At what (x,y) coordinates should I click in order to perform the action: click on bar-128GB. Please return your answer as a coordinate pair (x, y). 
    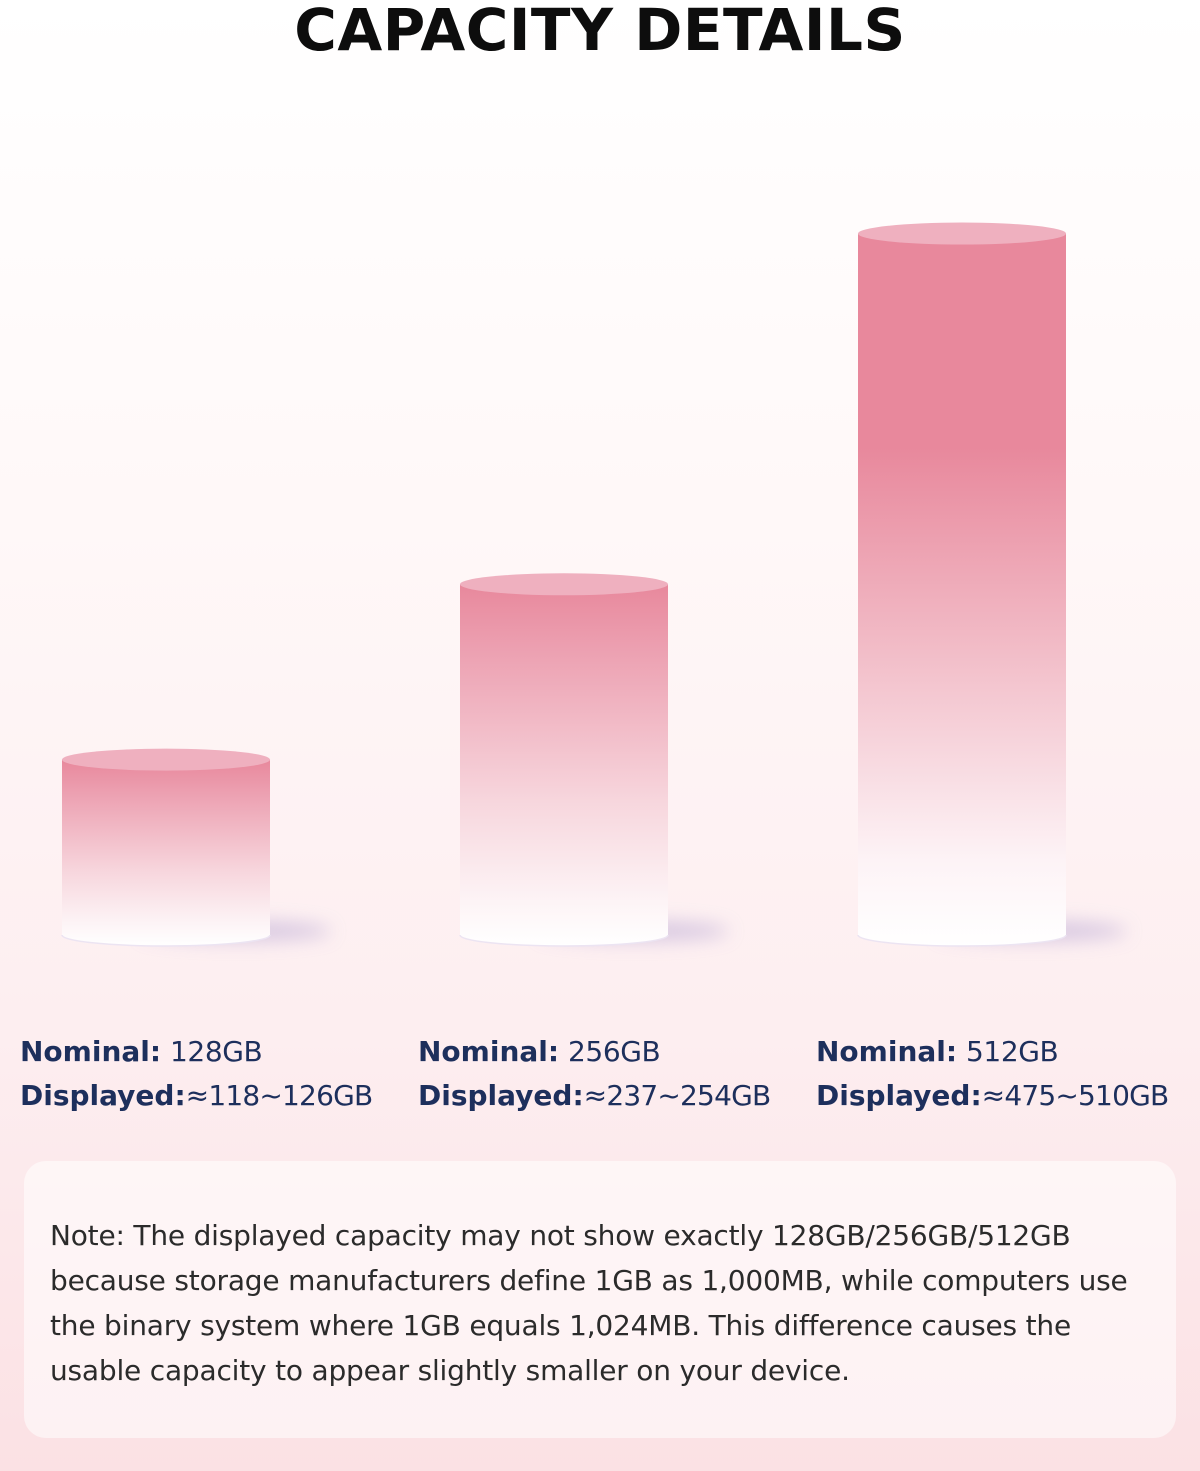
    Looking at the image, I should click on (196, 847).